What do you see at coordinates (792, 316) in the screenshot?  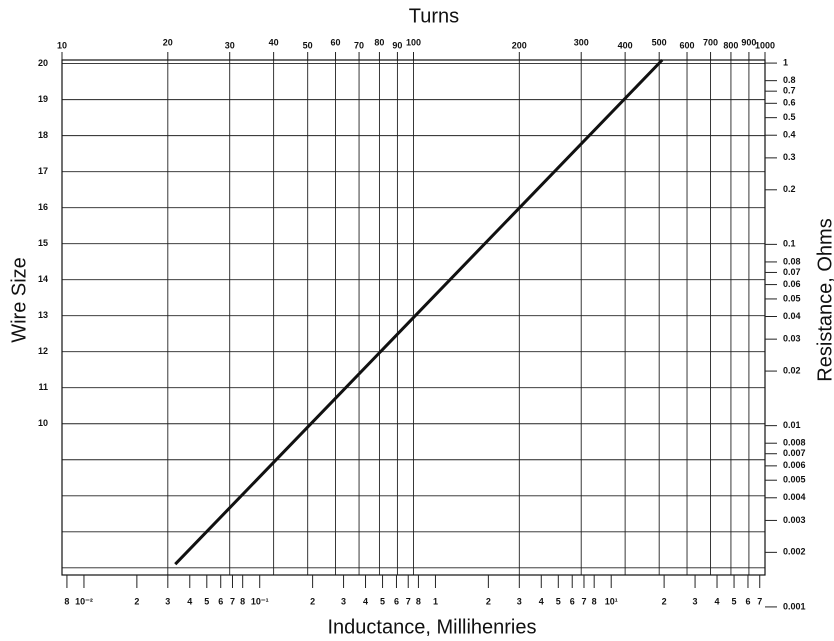 I see `y2-tick-label: 0.04` at bounding box center [792, 316].